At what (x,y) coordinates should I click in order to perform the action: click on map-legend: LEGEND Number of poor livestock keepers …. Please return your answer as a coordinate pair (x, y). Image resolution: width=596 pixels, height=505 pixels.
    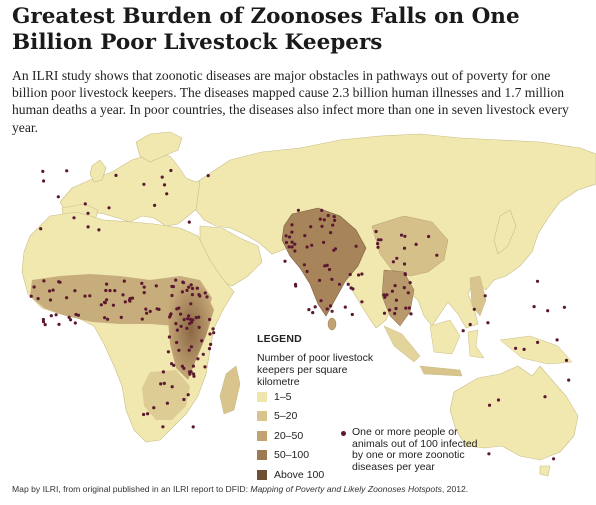
    Looking at the image, I should click on (377, 407).